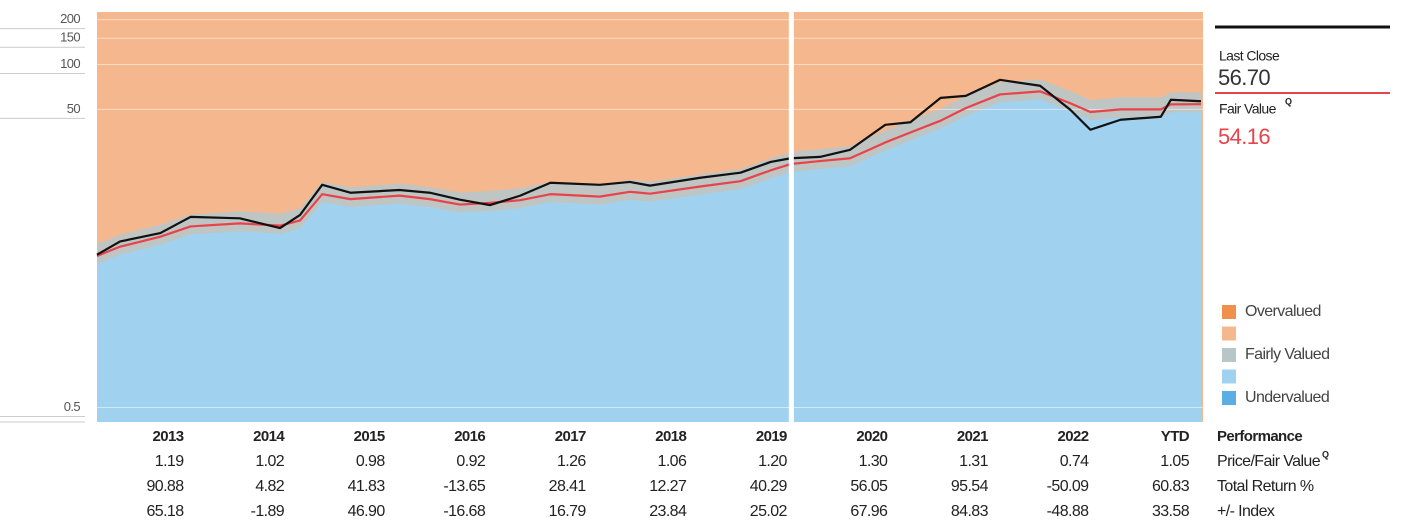  Describe the element at coordinates (1175, 436) in the screenshot. I see `column-header: YTD` at that location.